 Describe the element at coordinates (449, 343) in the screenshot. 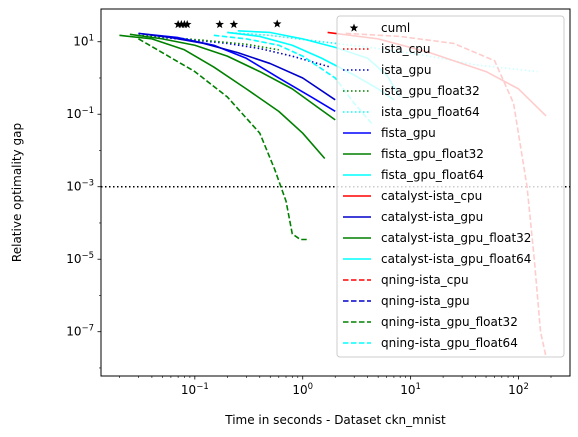

I see `legend-label-qning-ista-gpu-float64: qning-ista_gpu_float64` at that location.